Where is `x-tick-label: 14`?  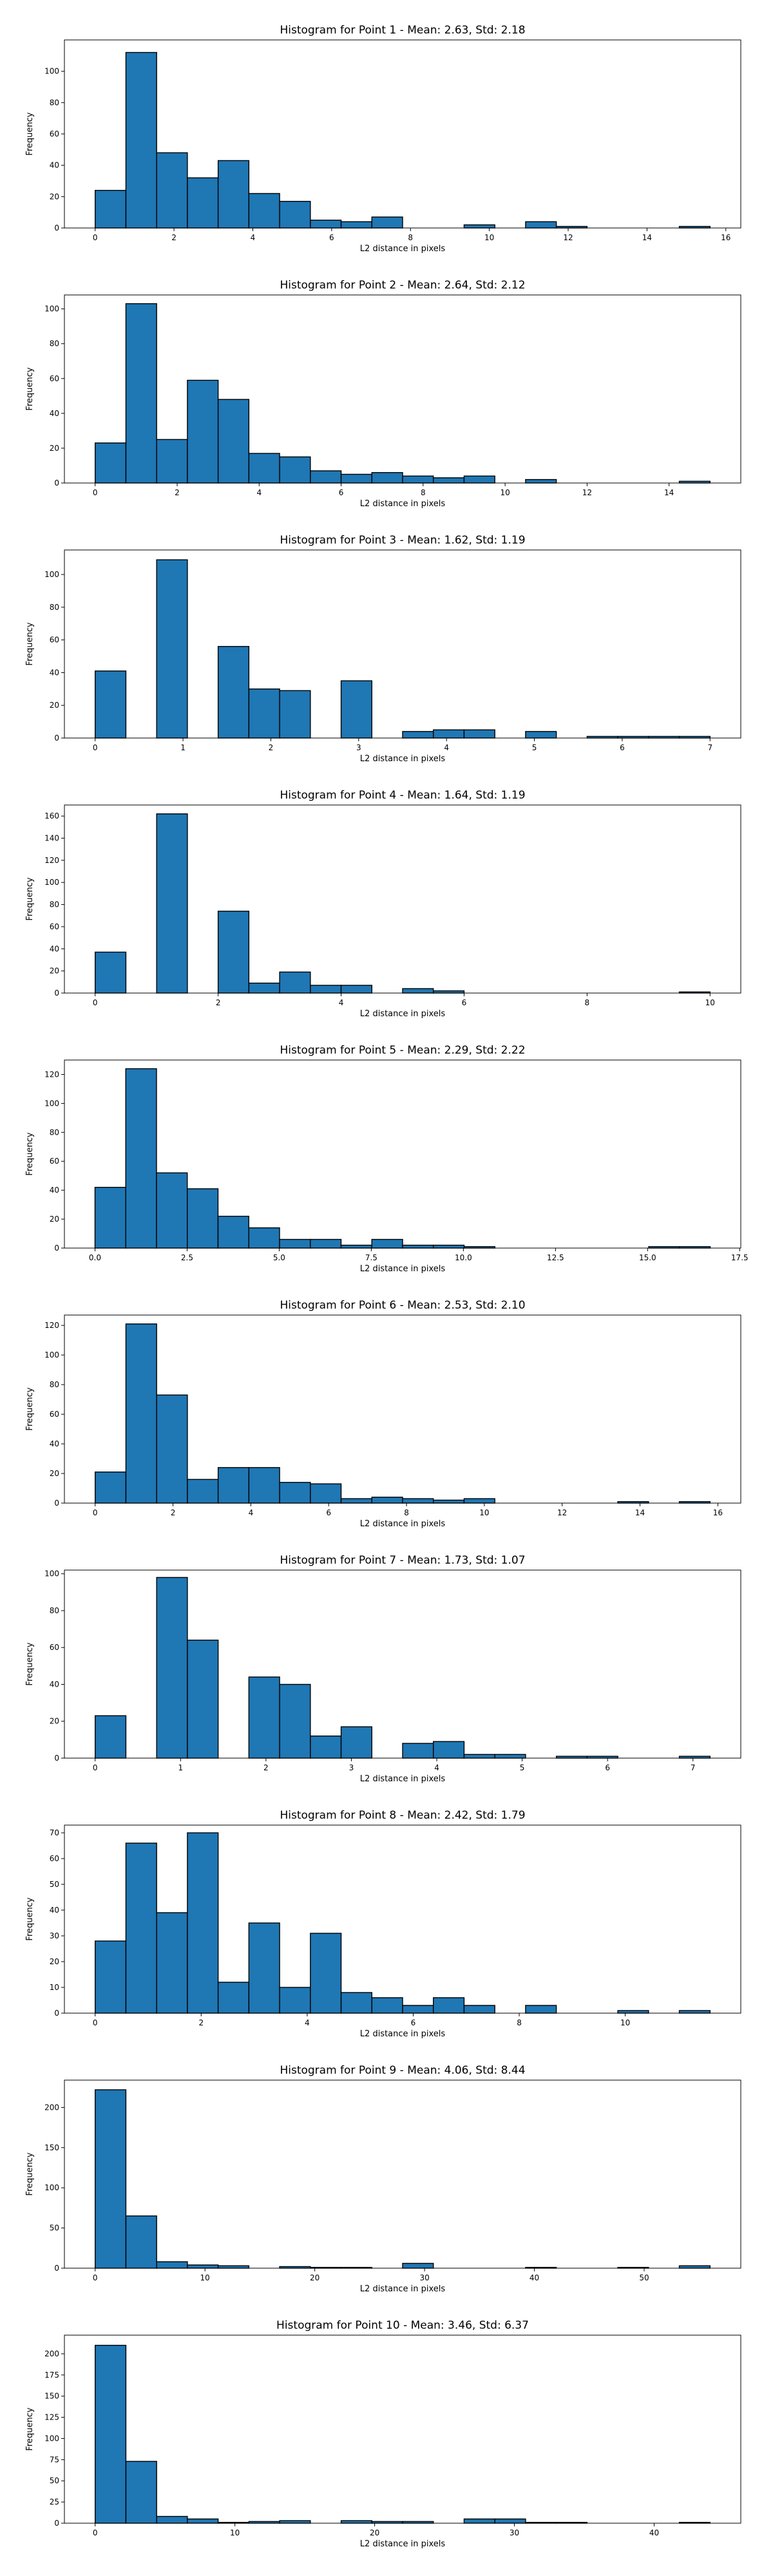
x-tick-label: 14 is located at coordinates (647, 238).